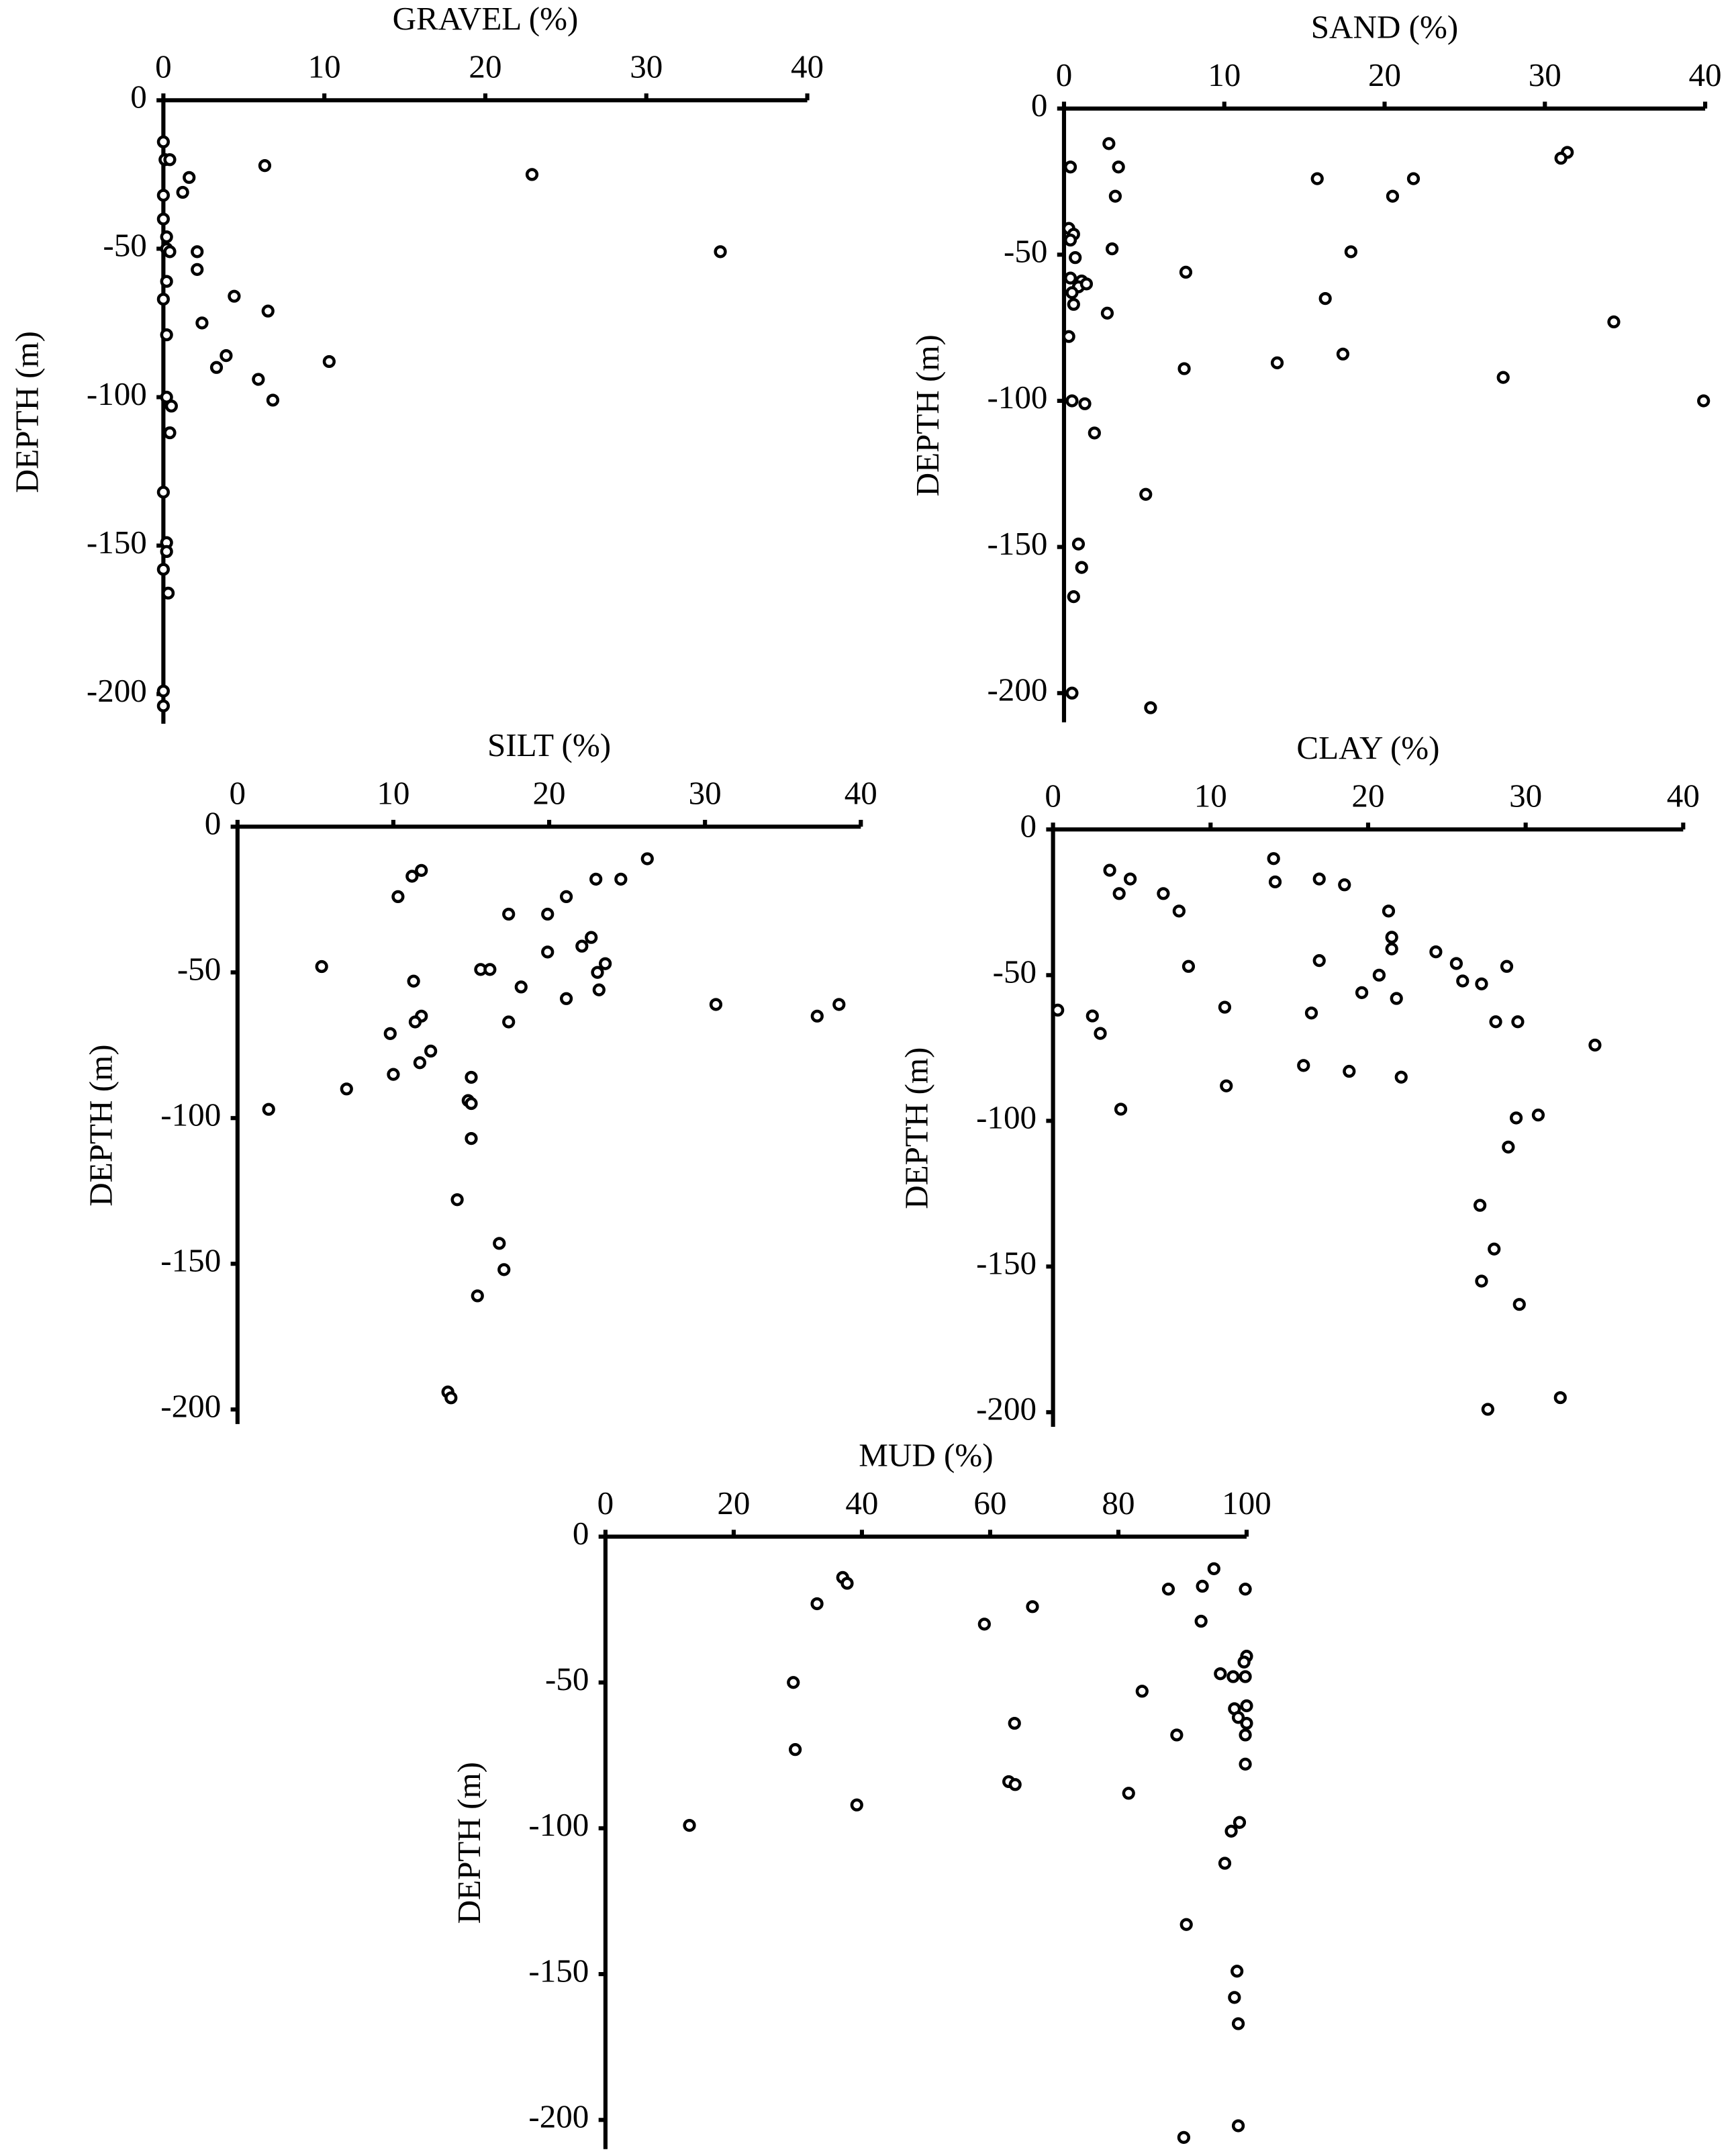  Describe the element at coordinates (1705, 74) in the screenshot. I see `x-tick-label: 40` at that location.